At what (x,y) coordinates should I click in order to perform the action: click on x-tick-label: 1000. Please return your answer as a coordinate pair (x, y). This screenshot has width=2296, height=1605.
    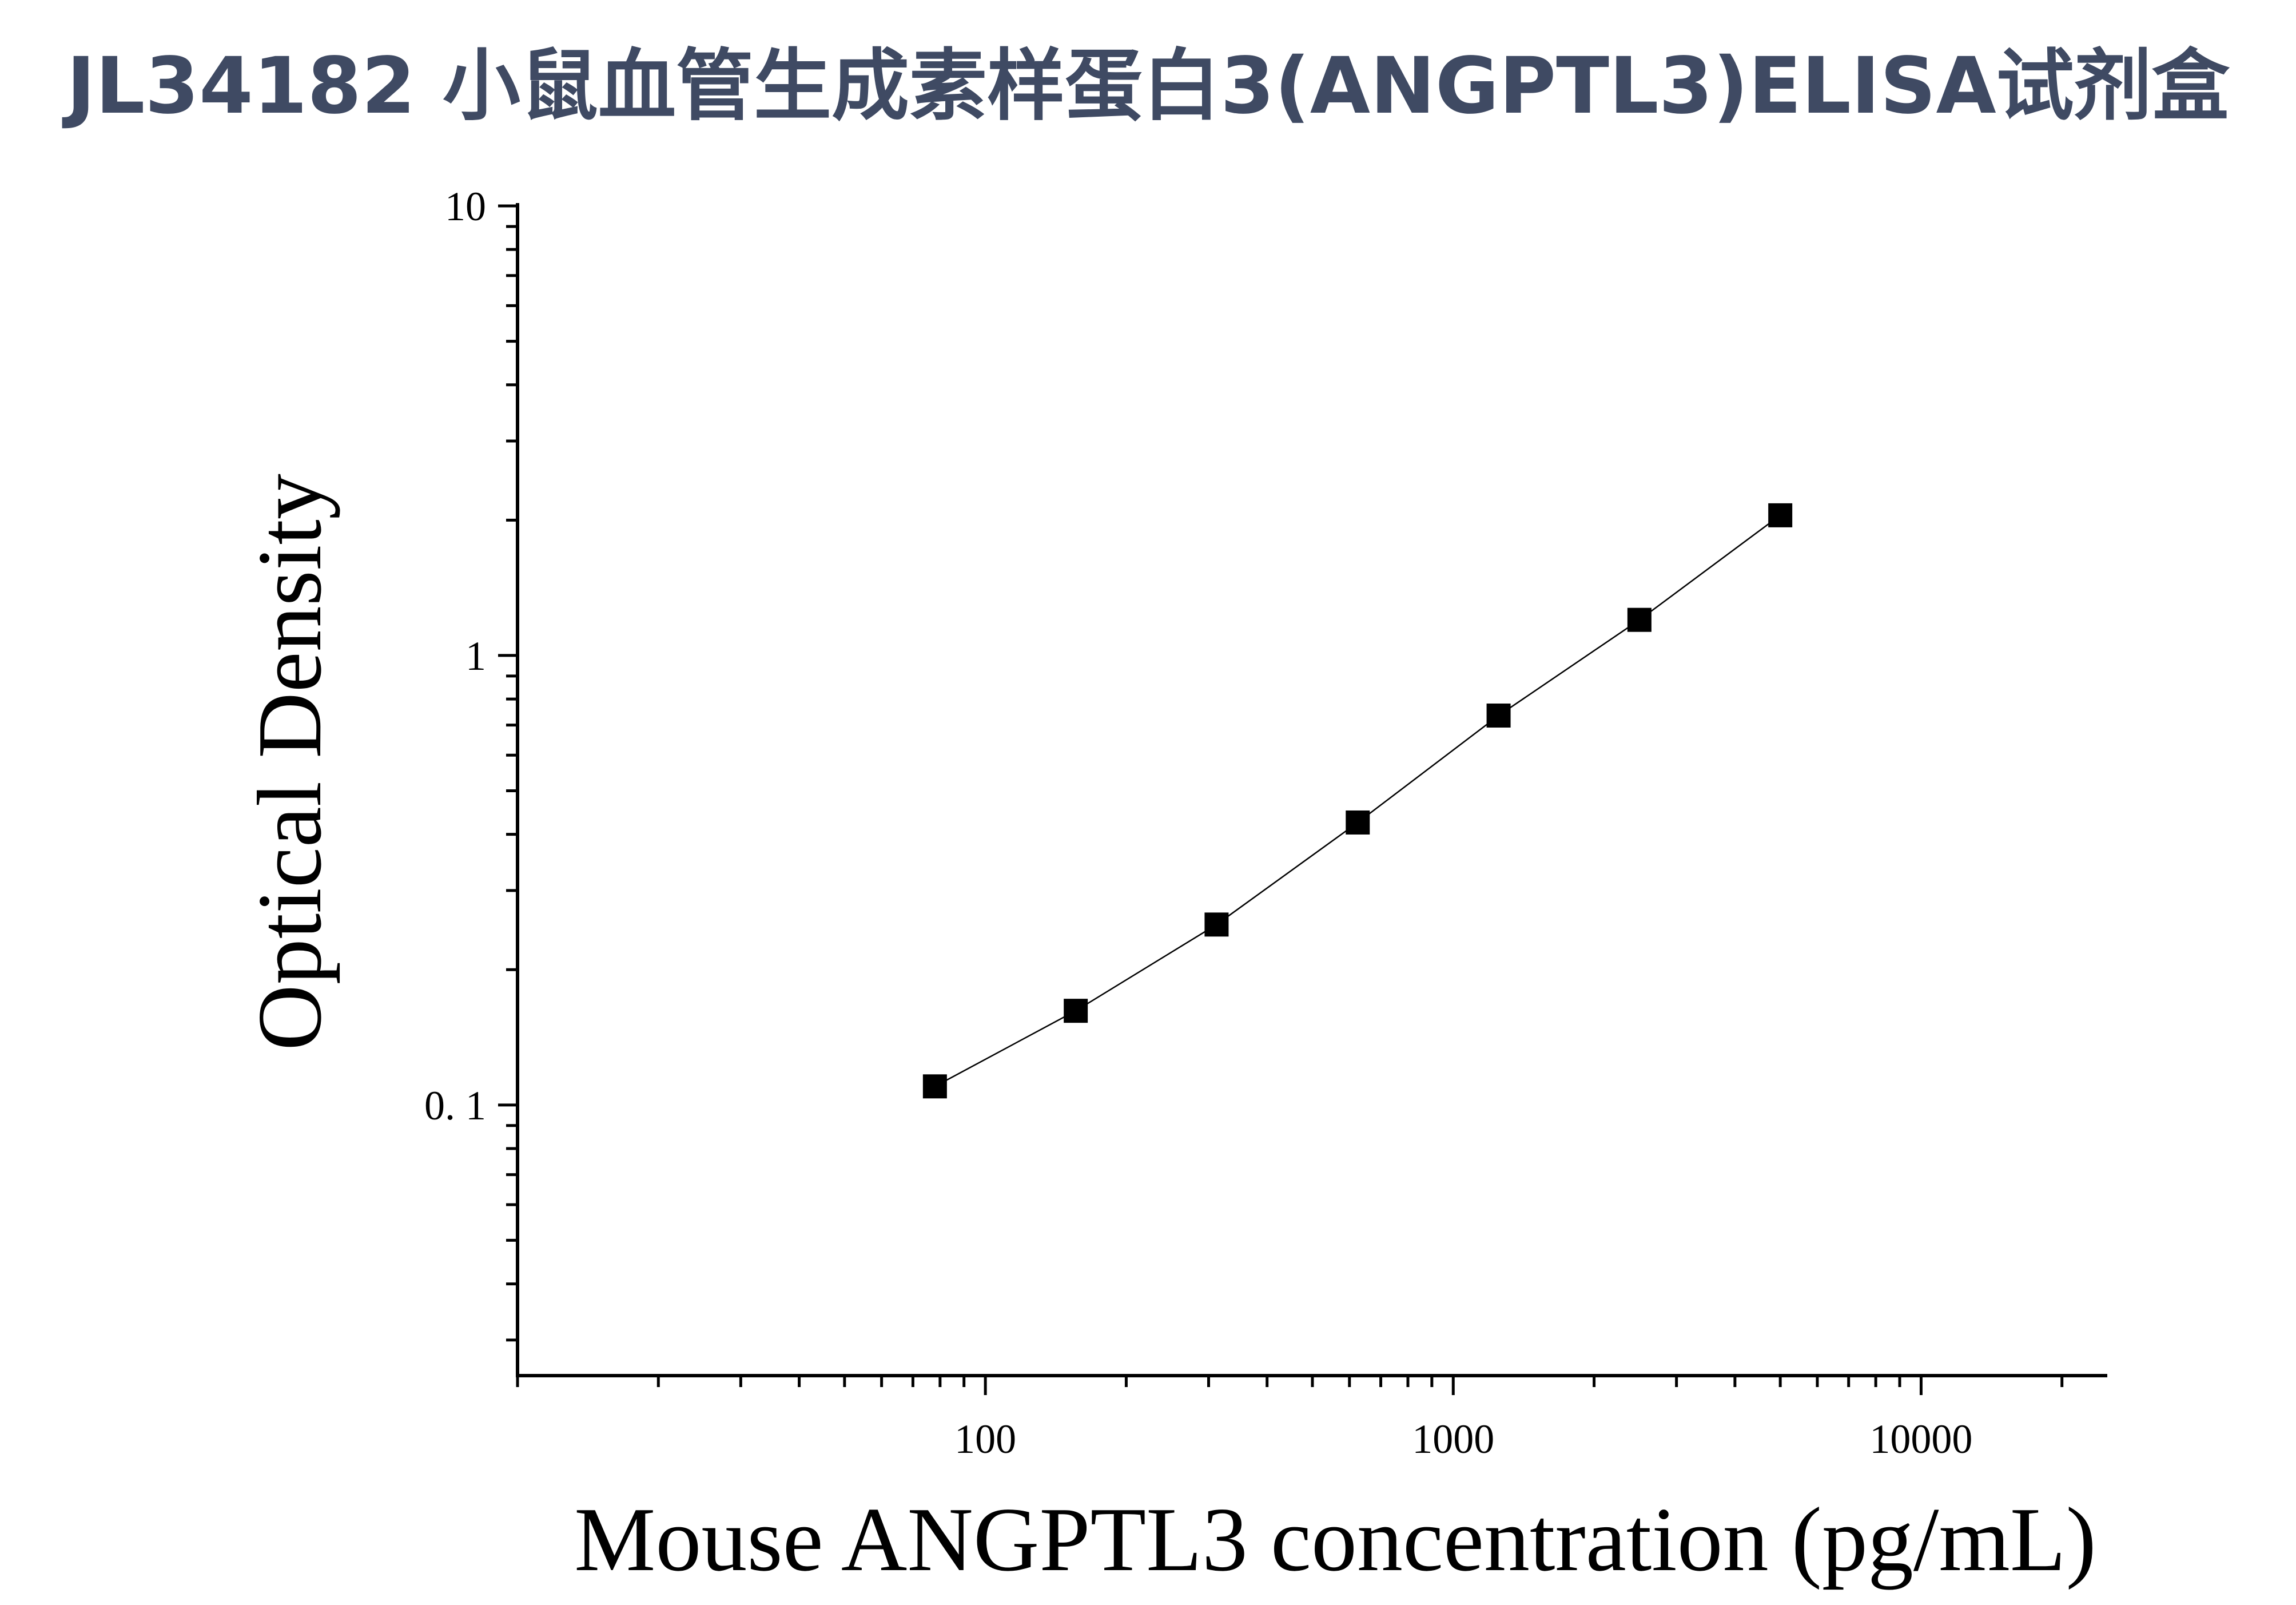
    Looking at the image, I should click on (1453, 1439).